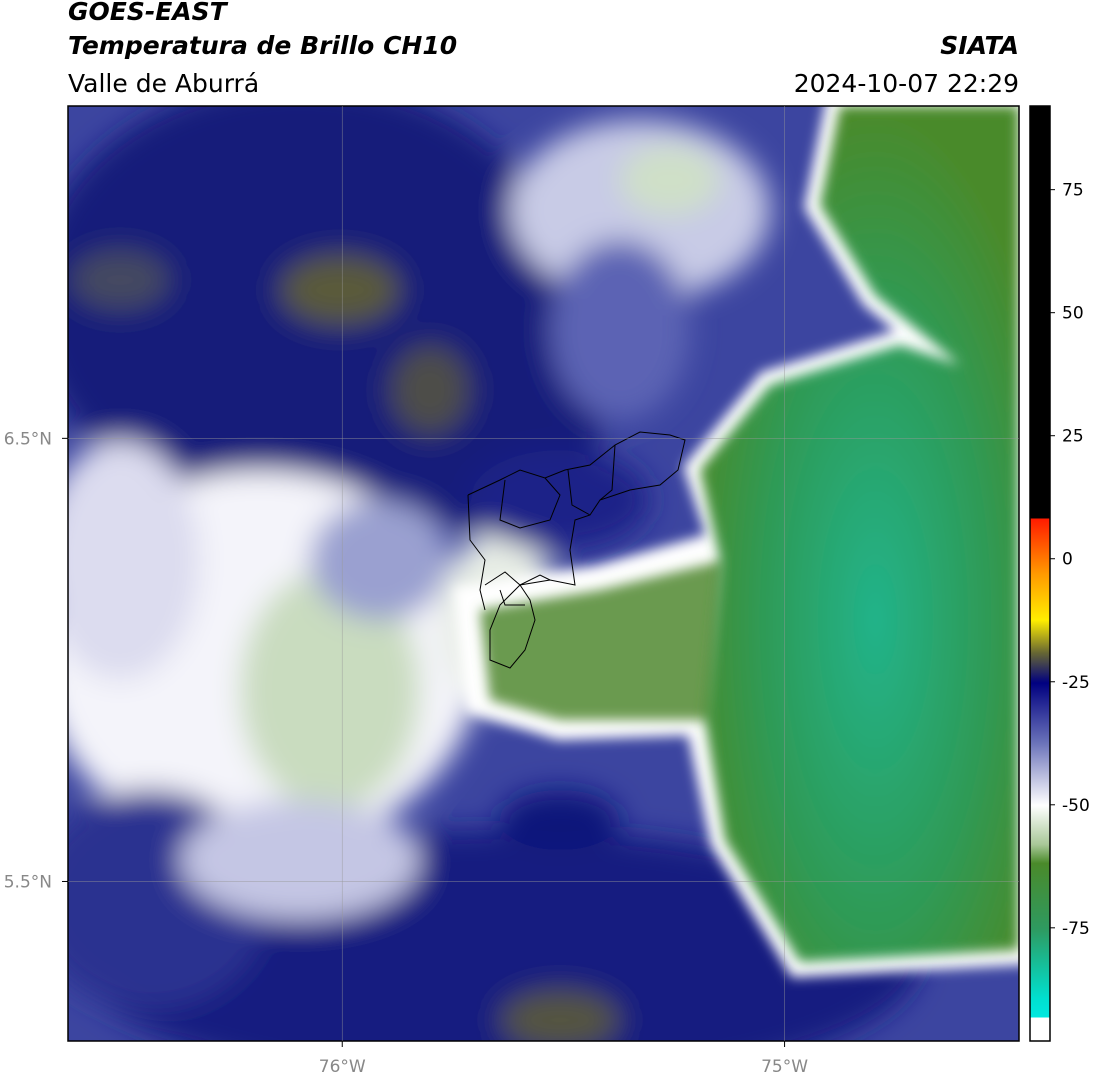  What do you see at coordinates (1076, 806) in the screenshot?
I see `colorbar-tick-label: -50` at bounding box center [1076, 806].